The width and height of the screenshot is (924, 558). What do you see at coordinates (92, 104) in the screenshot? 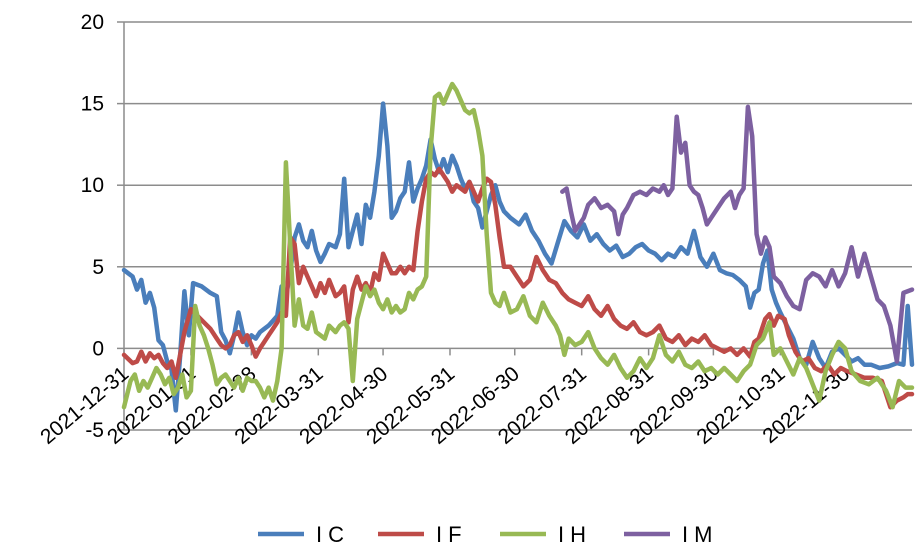
I see `y-tick-label: 15` at bounding box center [92, 104].